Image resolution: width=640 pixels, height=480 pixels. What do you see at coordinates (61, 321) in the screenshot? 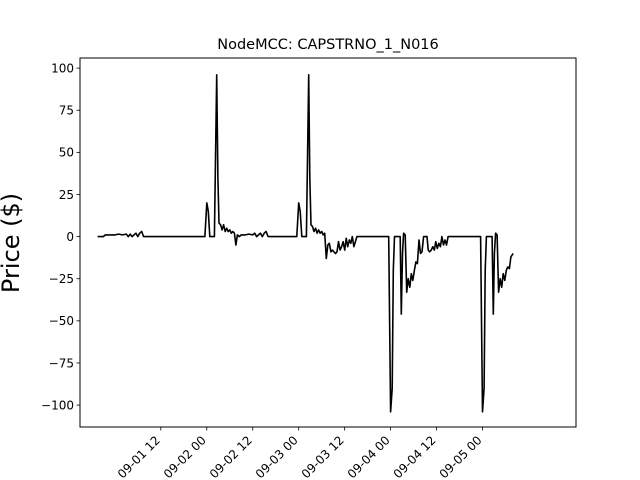
I see `y-tick-label: −50` at bounding box center [61, 321].